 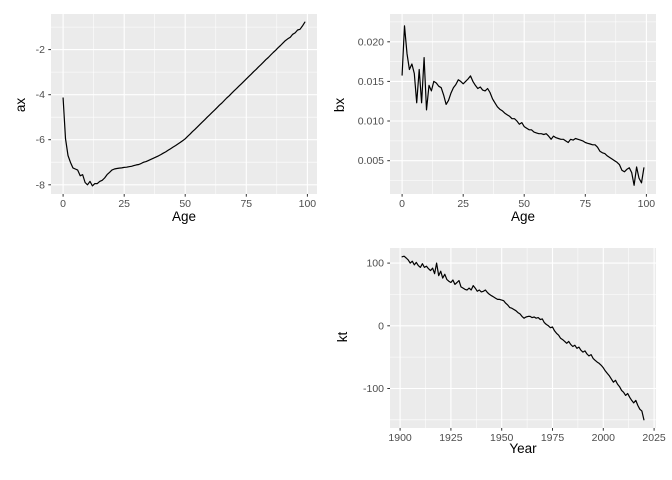 What do you see at coordinates (604, 438) in the screenshot?
I see `svg-text: 2000` at bounding box center [604, 438].